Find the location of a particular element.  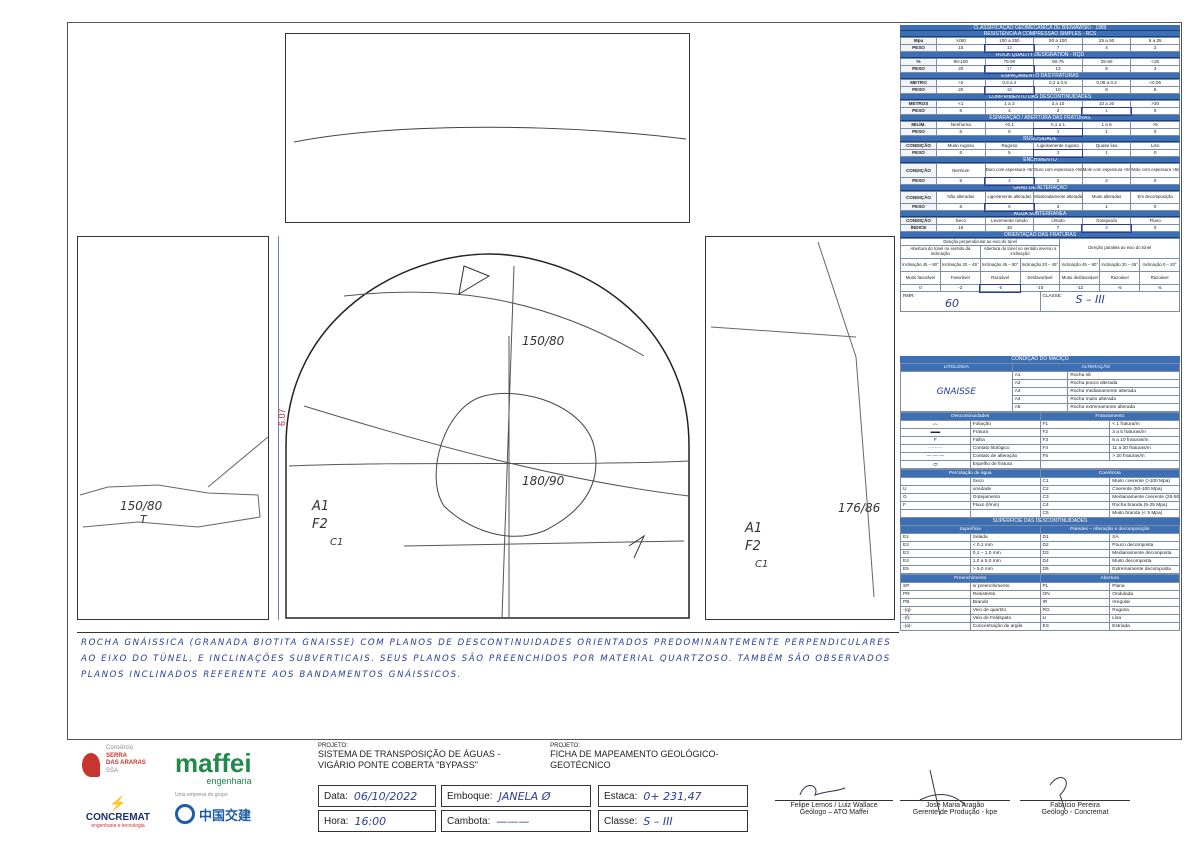

rmr-result: RMR: 60 is located at coordinates (931, 301).